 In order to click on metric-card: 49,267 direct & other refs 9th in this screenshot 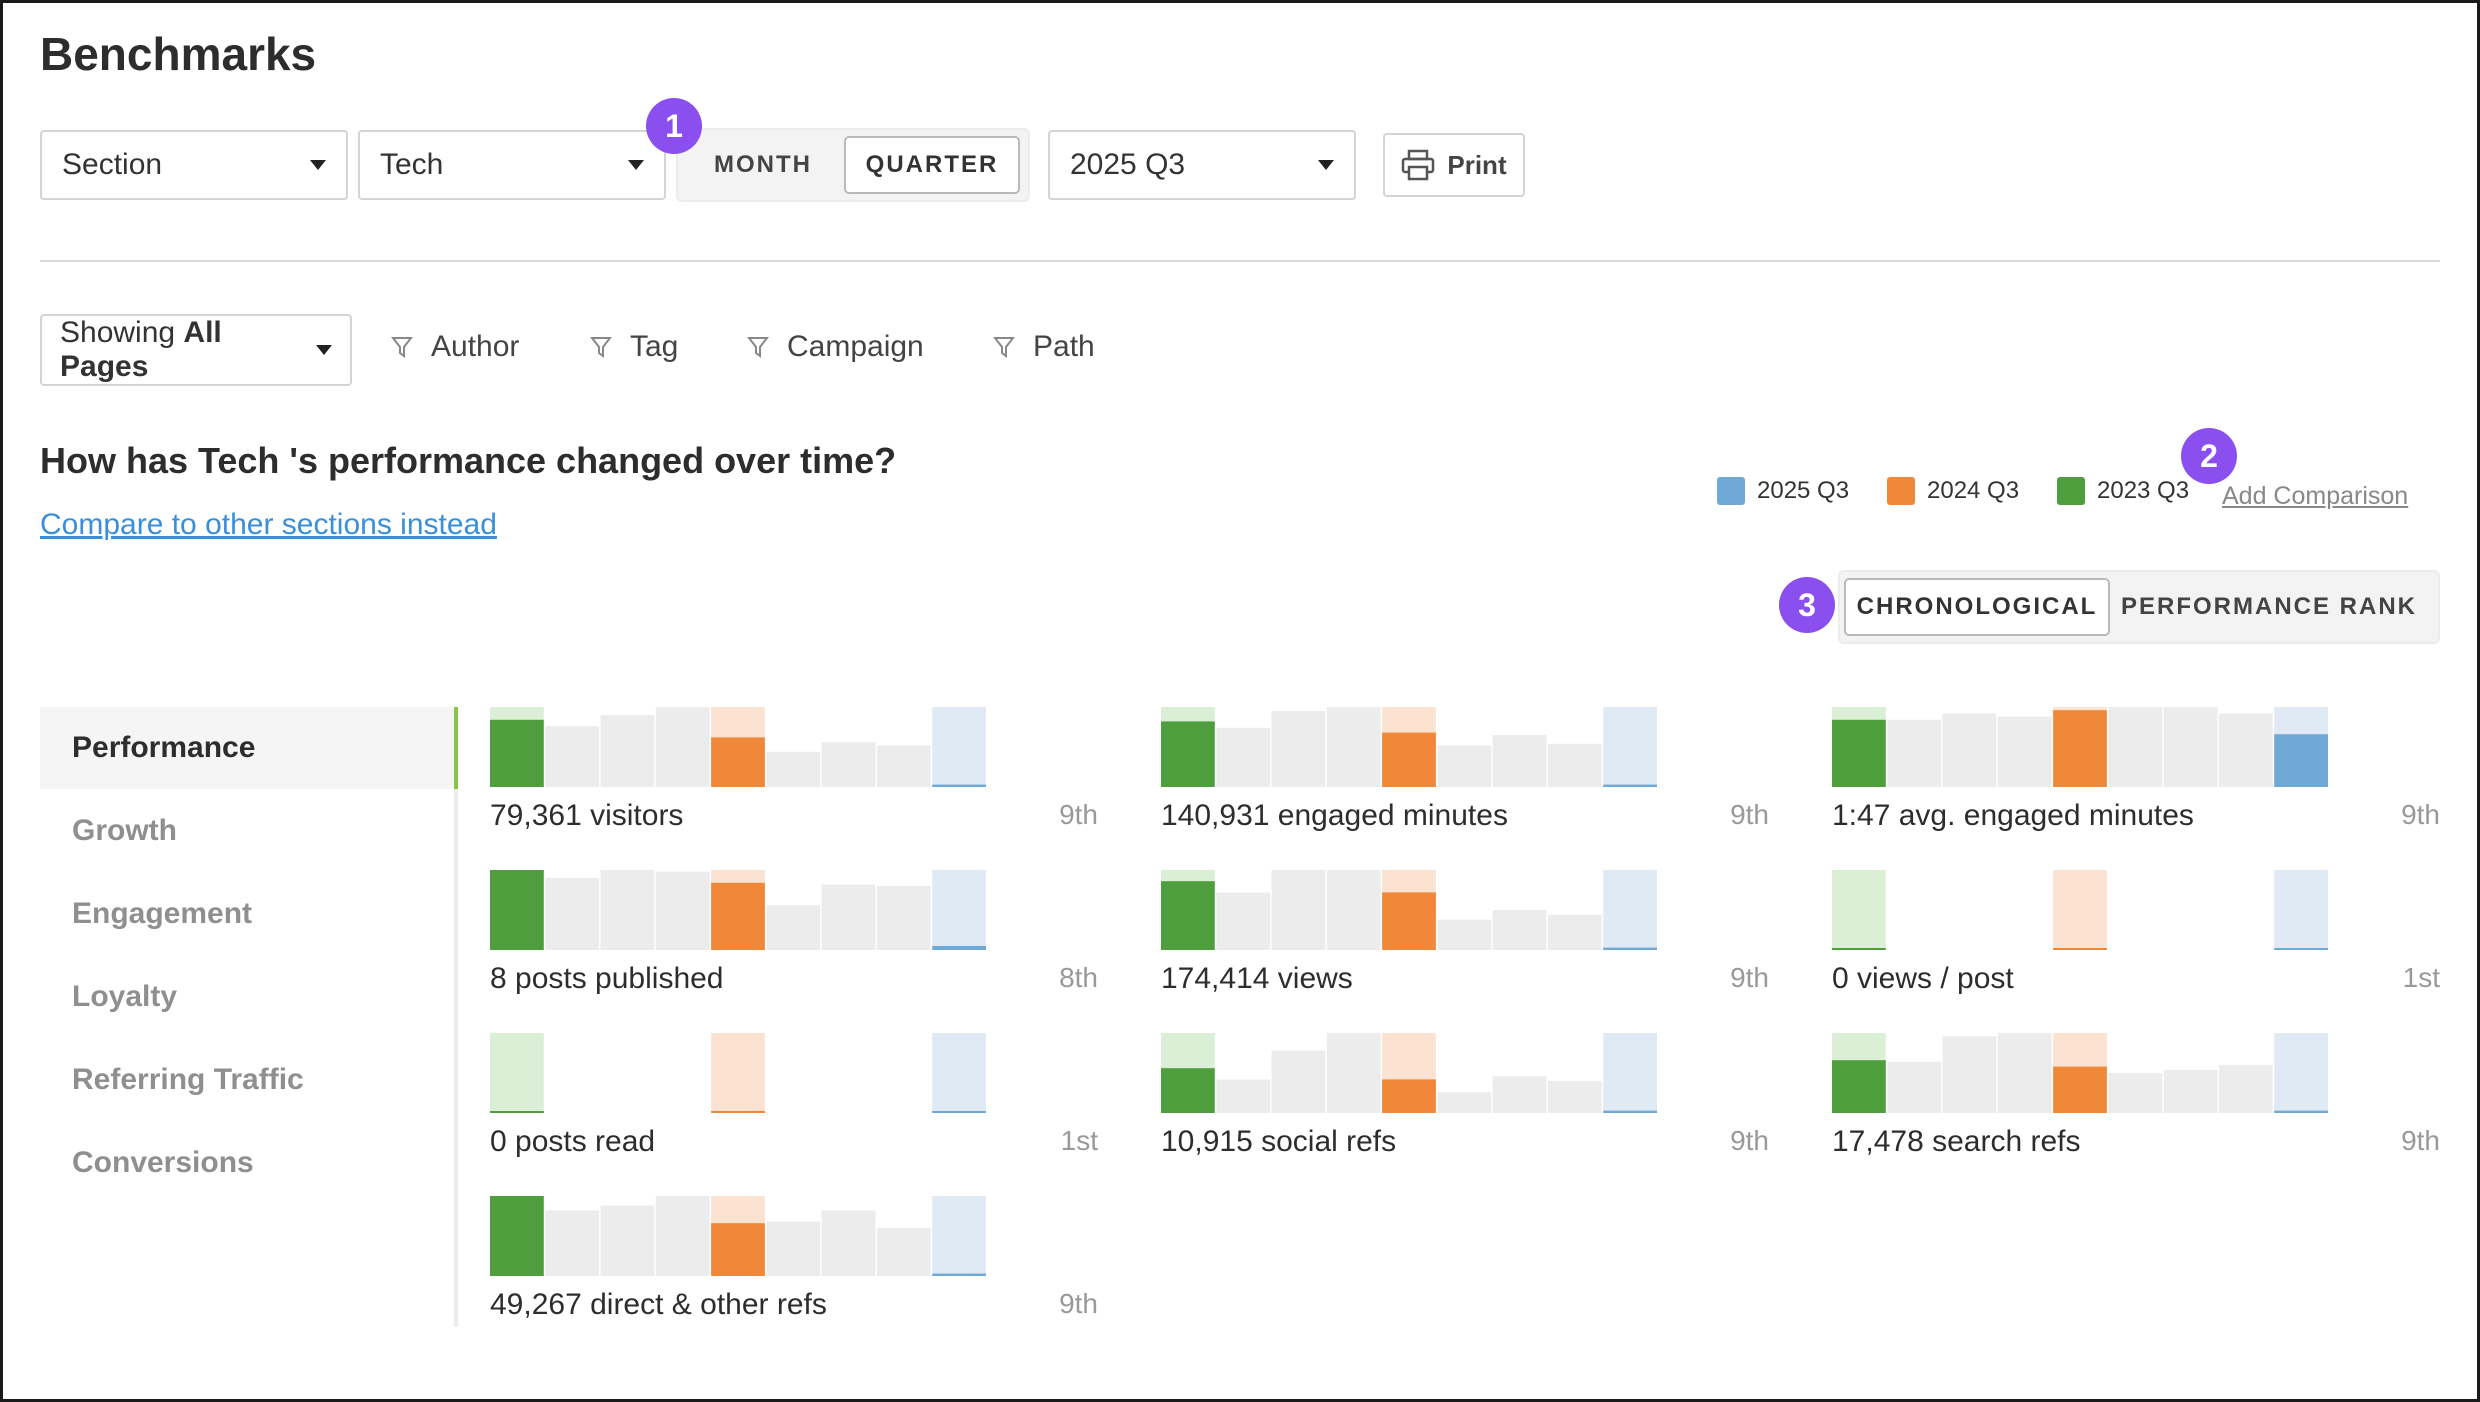, I will do `click(794, 1266)`.